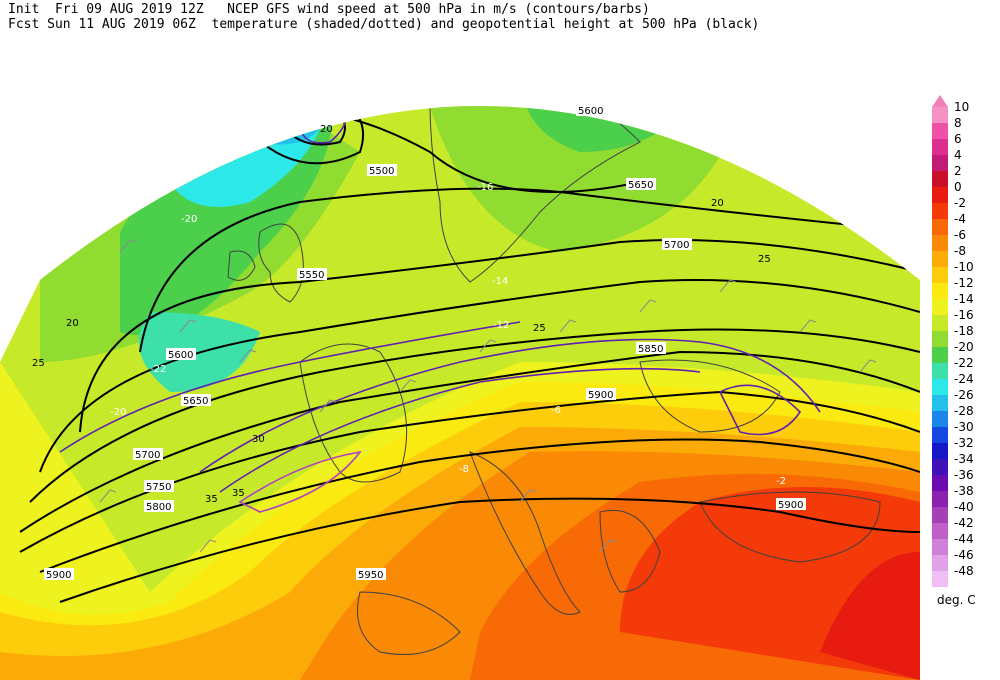 Image resolution: width=1000 pixels, height=680 pixels. I want to click on colorbar-label: -8, so click(960, 251).